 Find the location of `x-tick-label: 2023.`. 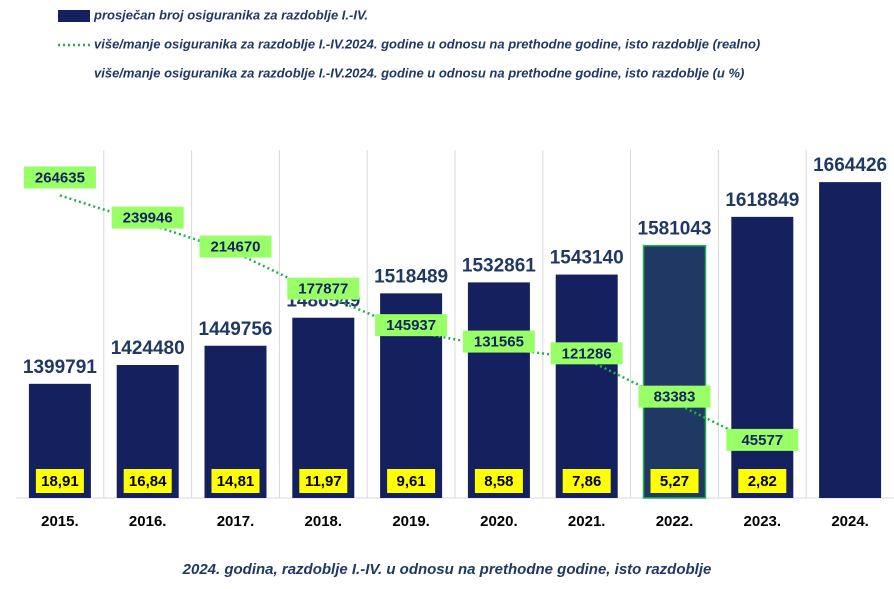

x-tick-label: 2023. is located at coordinates (763, 521).